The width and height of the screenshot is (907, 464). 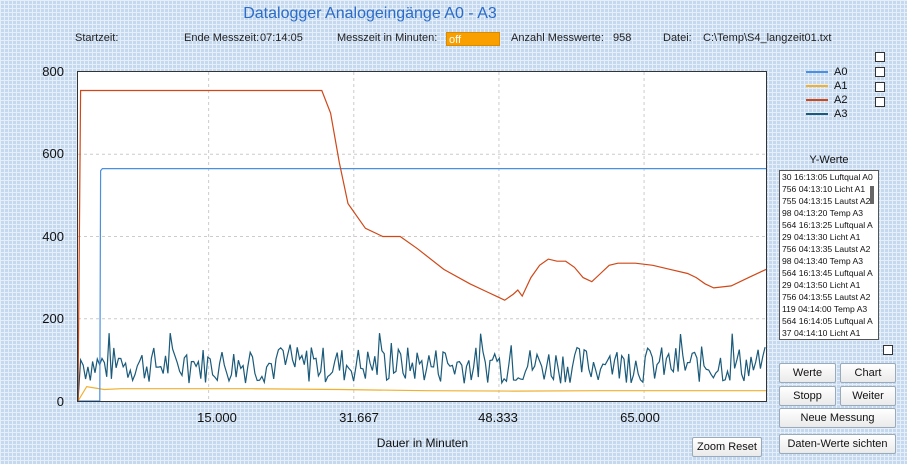 I want to click on stopp-button: Stopp, so click(x=807, y=396).